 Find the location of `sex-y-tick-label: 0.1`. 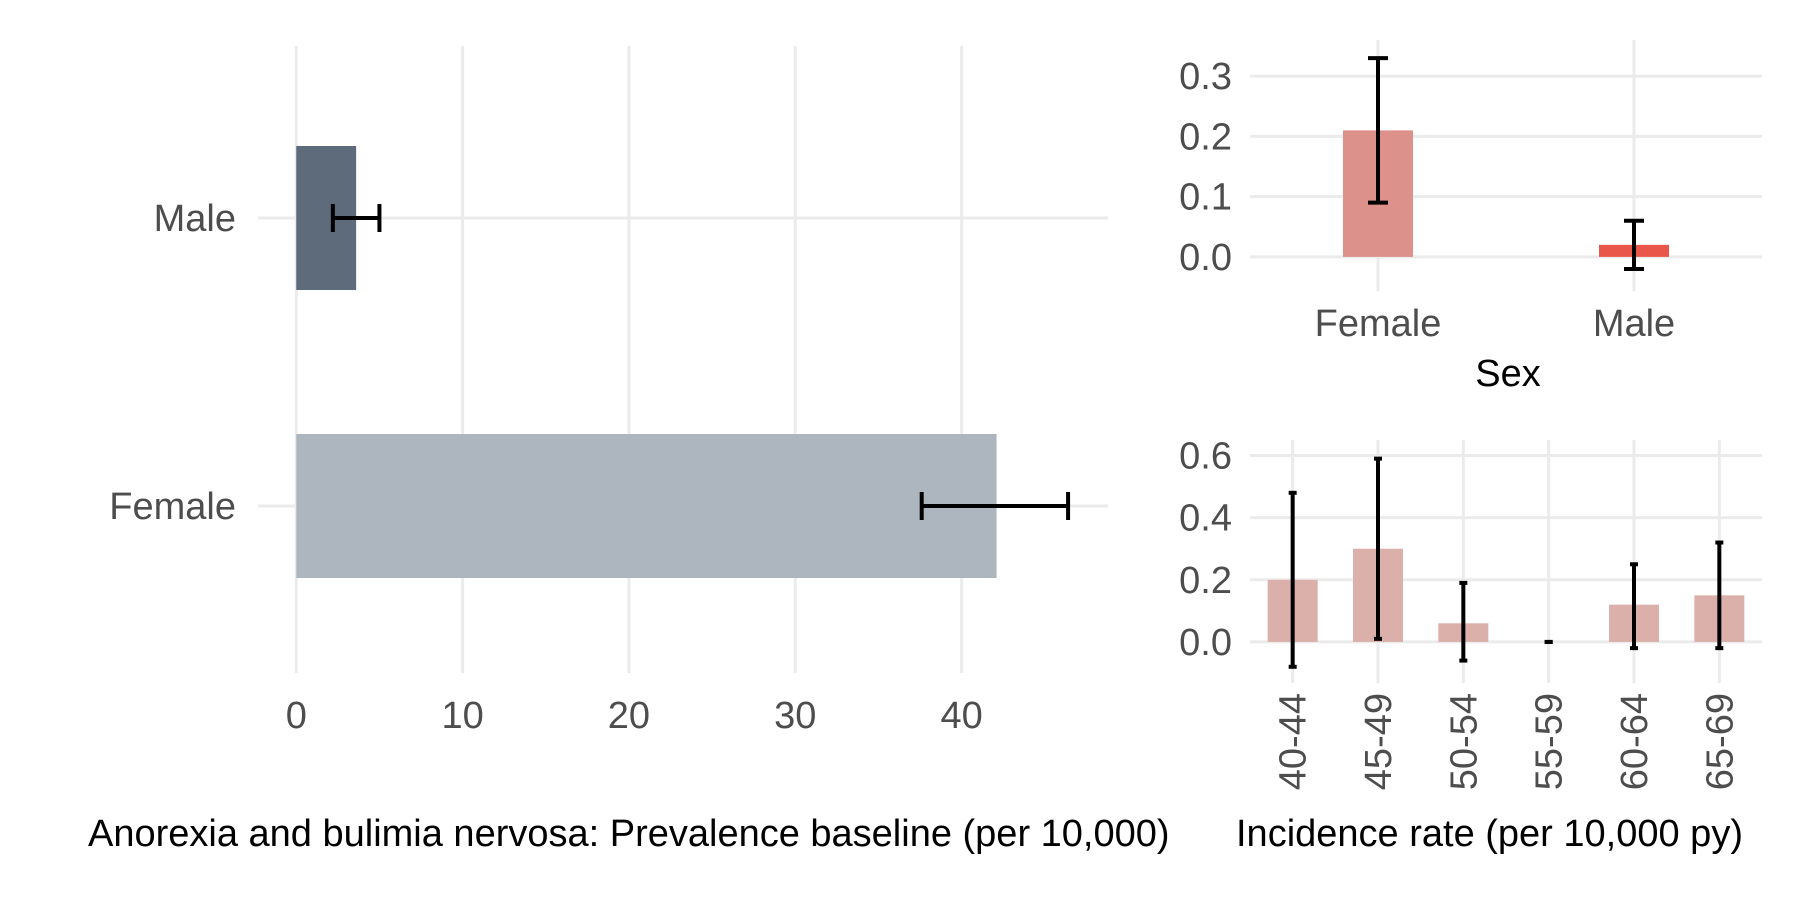

sex-y-tick-label: 0.1 is located at coordinates (1205, 198).